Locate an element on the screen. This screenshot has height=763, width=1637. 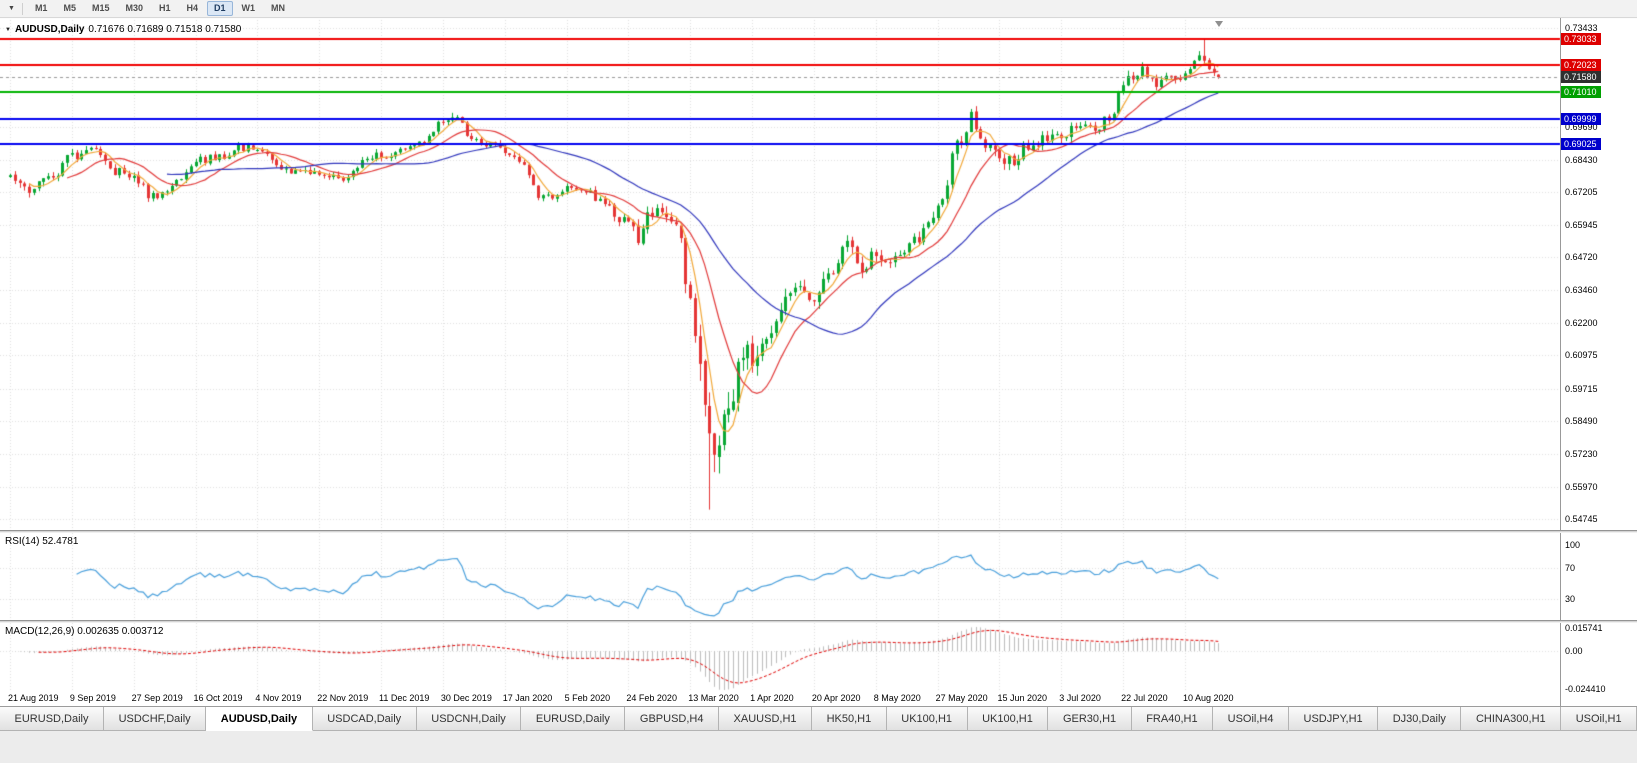
tab-usdchf-daily: USDCHF,Daily is located at coordinates (155, 719).